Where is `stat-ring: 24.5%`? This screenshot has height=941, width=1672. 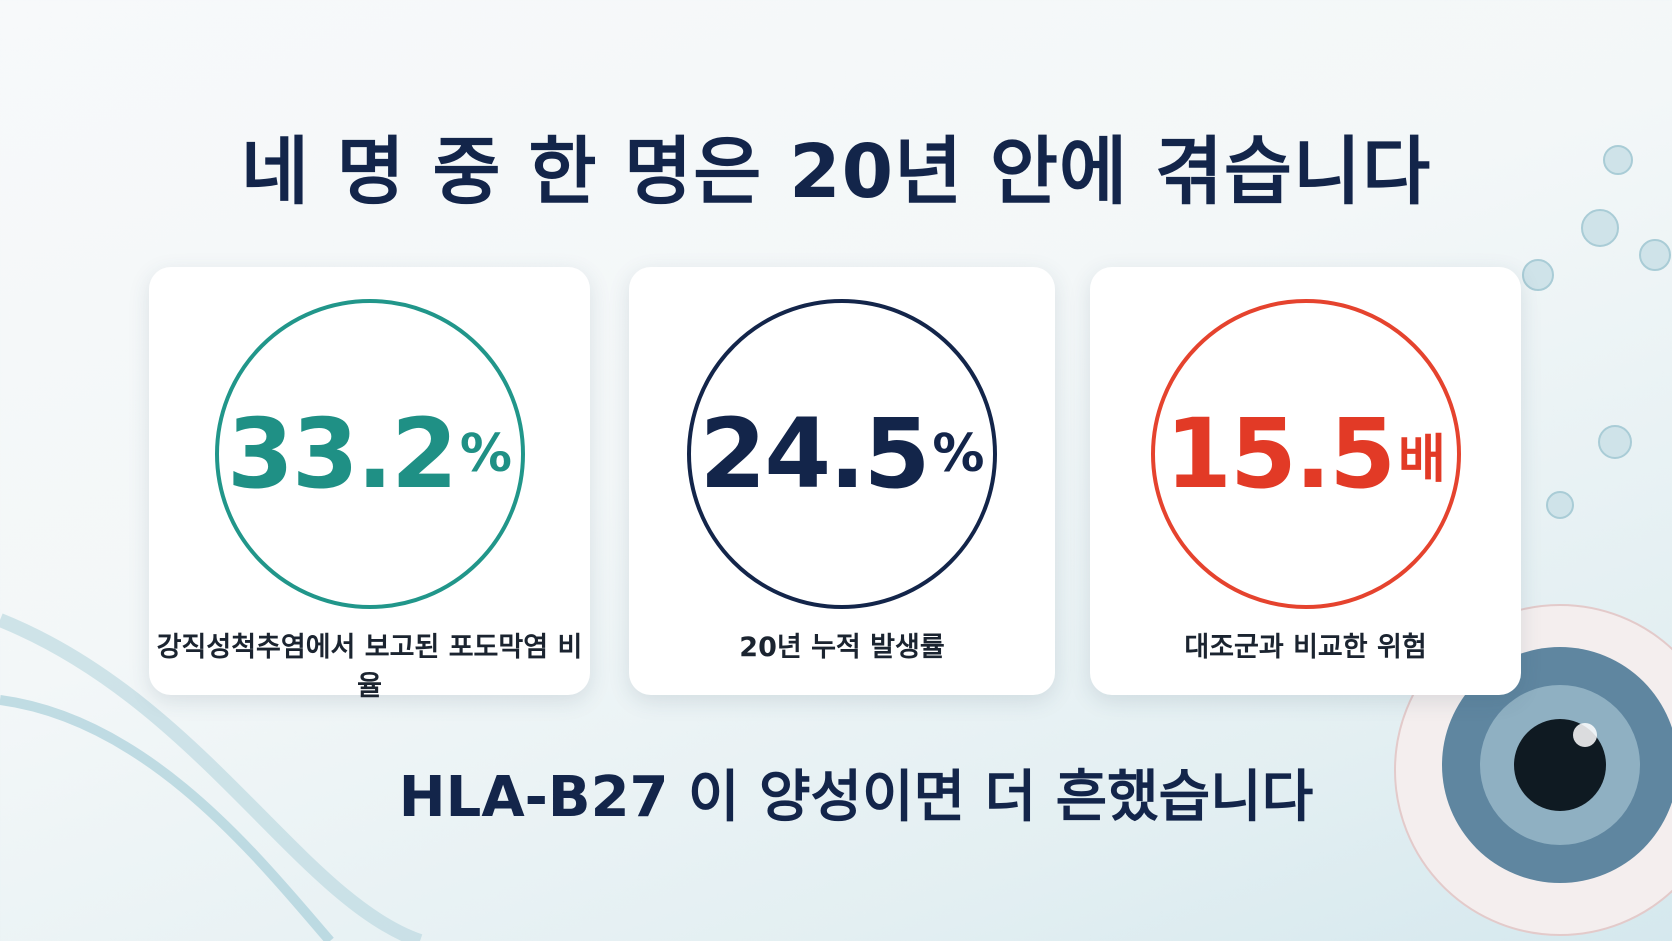 stat-ring: 24.5% is located at coordinates (842, 454).